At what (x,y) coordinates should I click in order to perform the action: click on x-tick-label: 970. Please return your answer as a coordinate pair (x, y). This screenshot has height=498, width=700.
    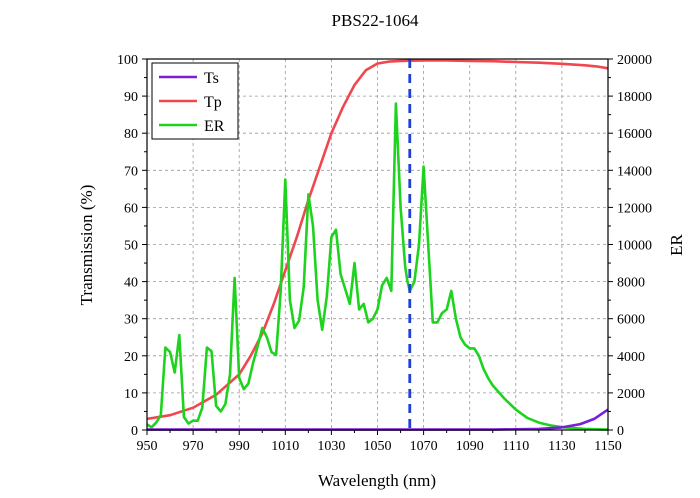
    Looking at the image, I should click on (193, 446).